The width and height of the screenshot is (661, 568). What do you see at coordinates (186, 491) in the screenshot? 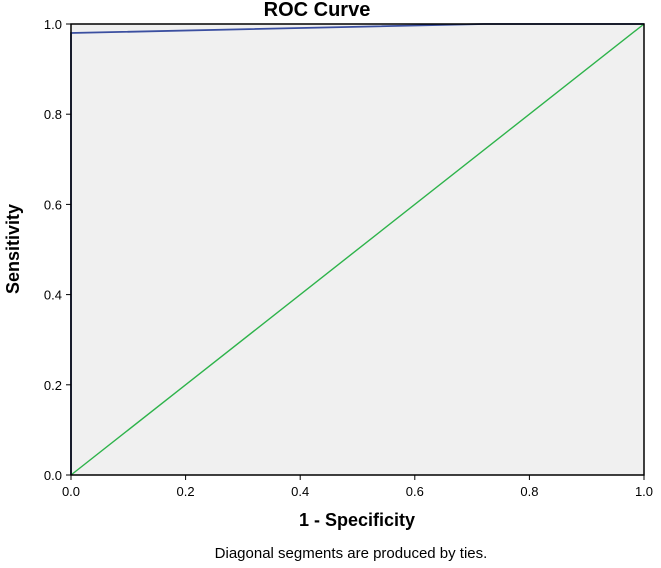
I see `x-tick-label: 0.2` at bounding box center [186, 491].